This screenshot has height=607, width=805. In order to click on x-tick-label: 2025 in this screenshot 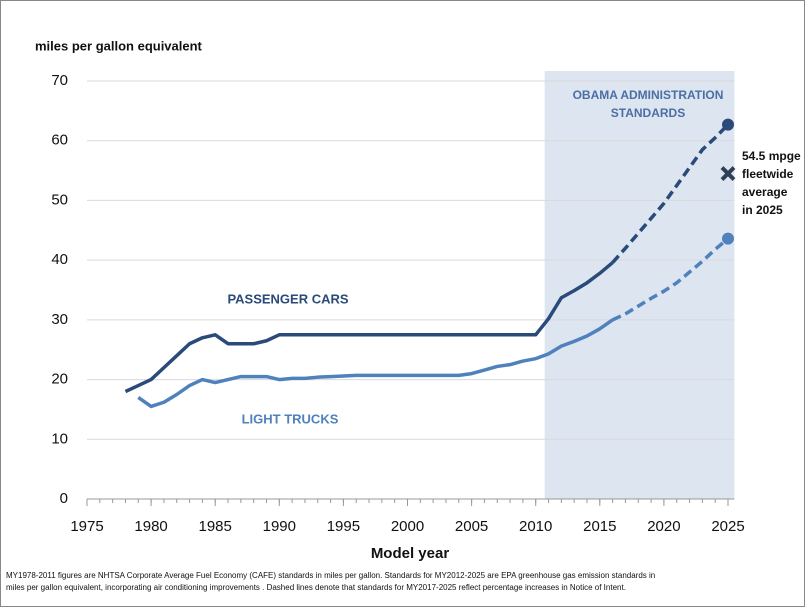, I will do `click(727, 526)`.